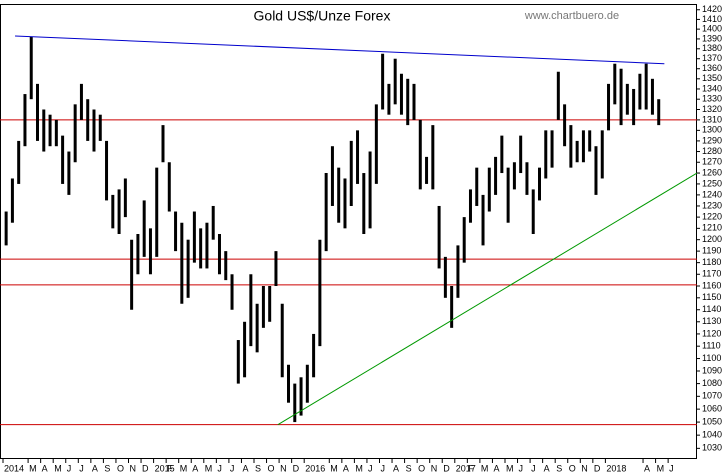 This screenshot has width=723, height=476. What do you see at coordinates (712, 172) in the screenshot?
I see `y-tick-label: 1260` at bounding box center [712, 172].